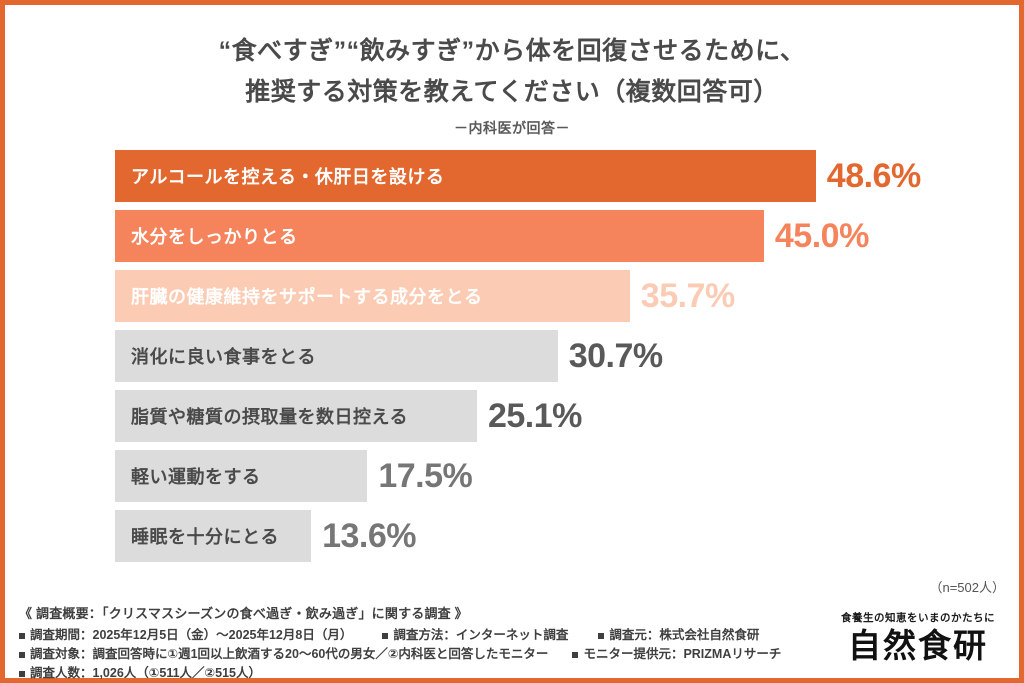  Describe the element at coordinates (967, 587) in the screenshot. I see `sample-size-label: （n=502人）` at that location.